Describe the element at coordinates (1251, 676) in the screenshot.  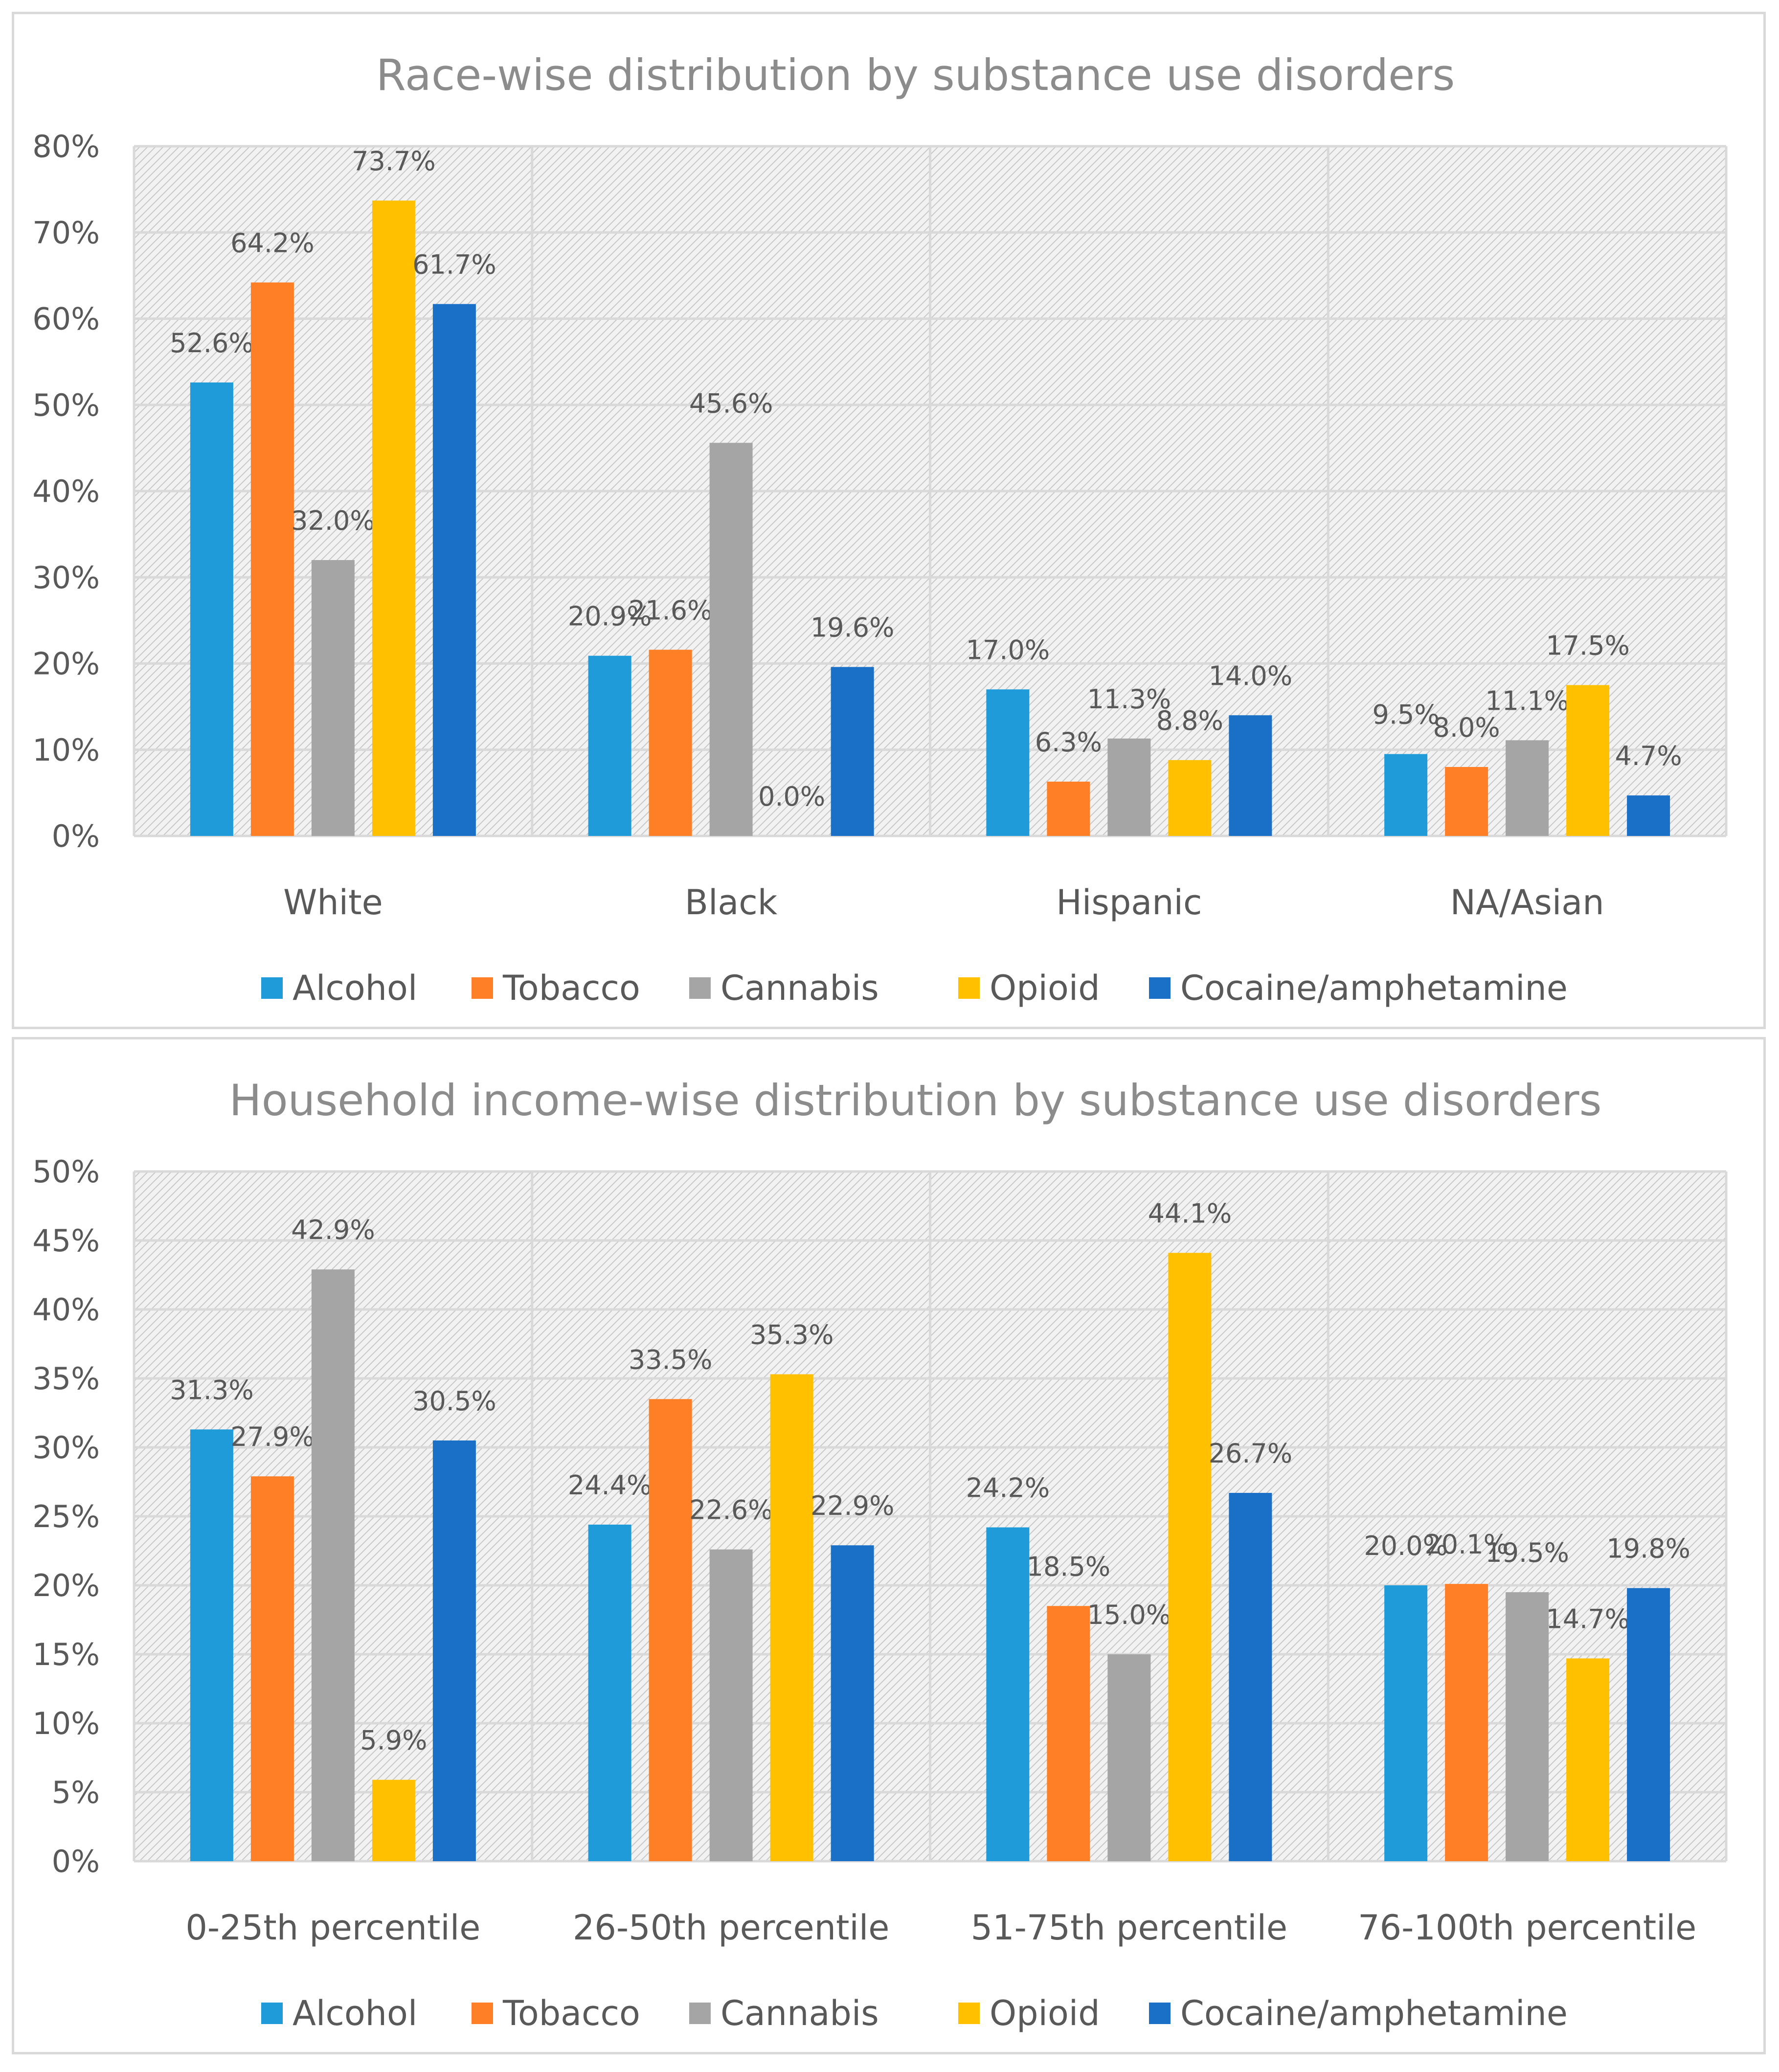
I see `data-label-cocaine-amphetamine-hispanic: 14.0%` at that location.